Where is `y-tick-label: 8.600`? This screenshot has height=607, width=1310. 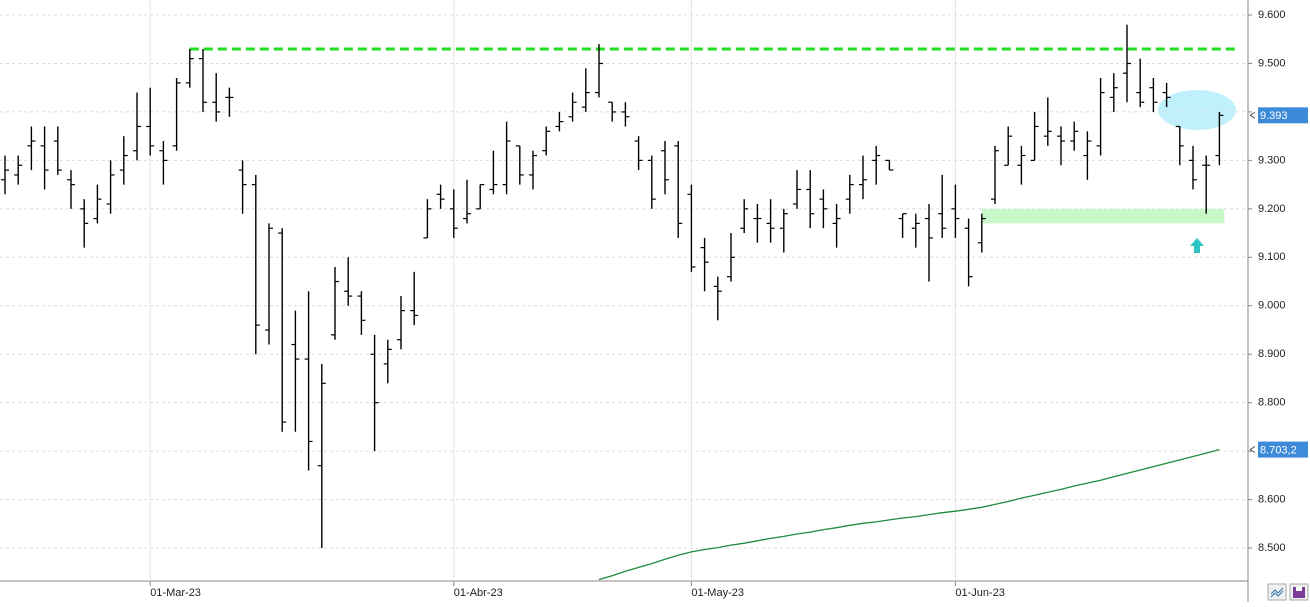
y-tick-label: 8.600 is located at coordinates (1272, 499).